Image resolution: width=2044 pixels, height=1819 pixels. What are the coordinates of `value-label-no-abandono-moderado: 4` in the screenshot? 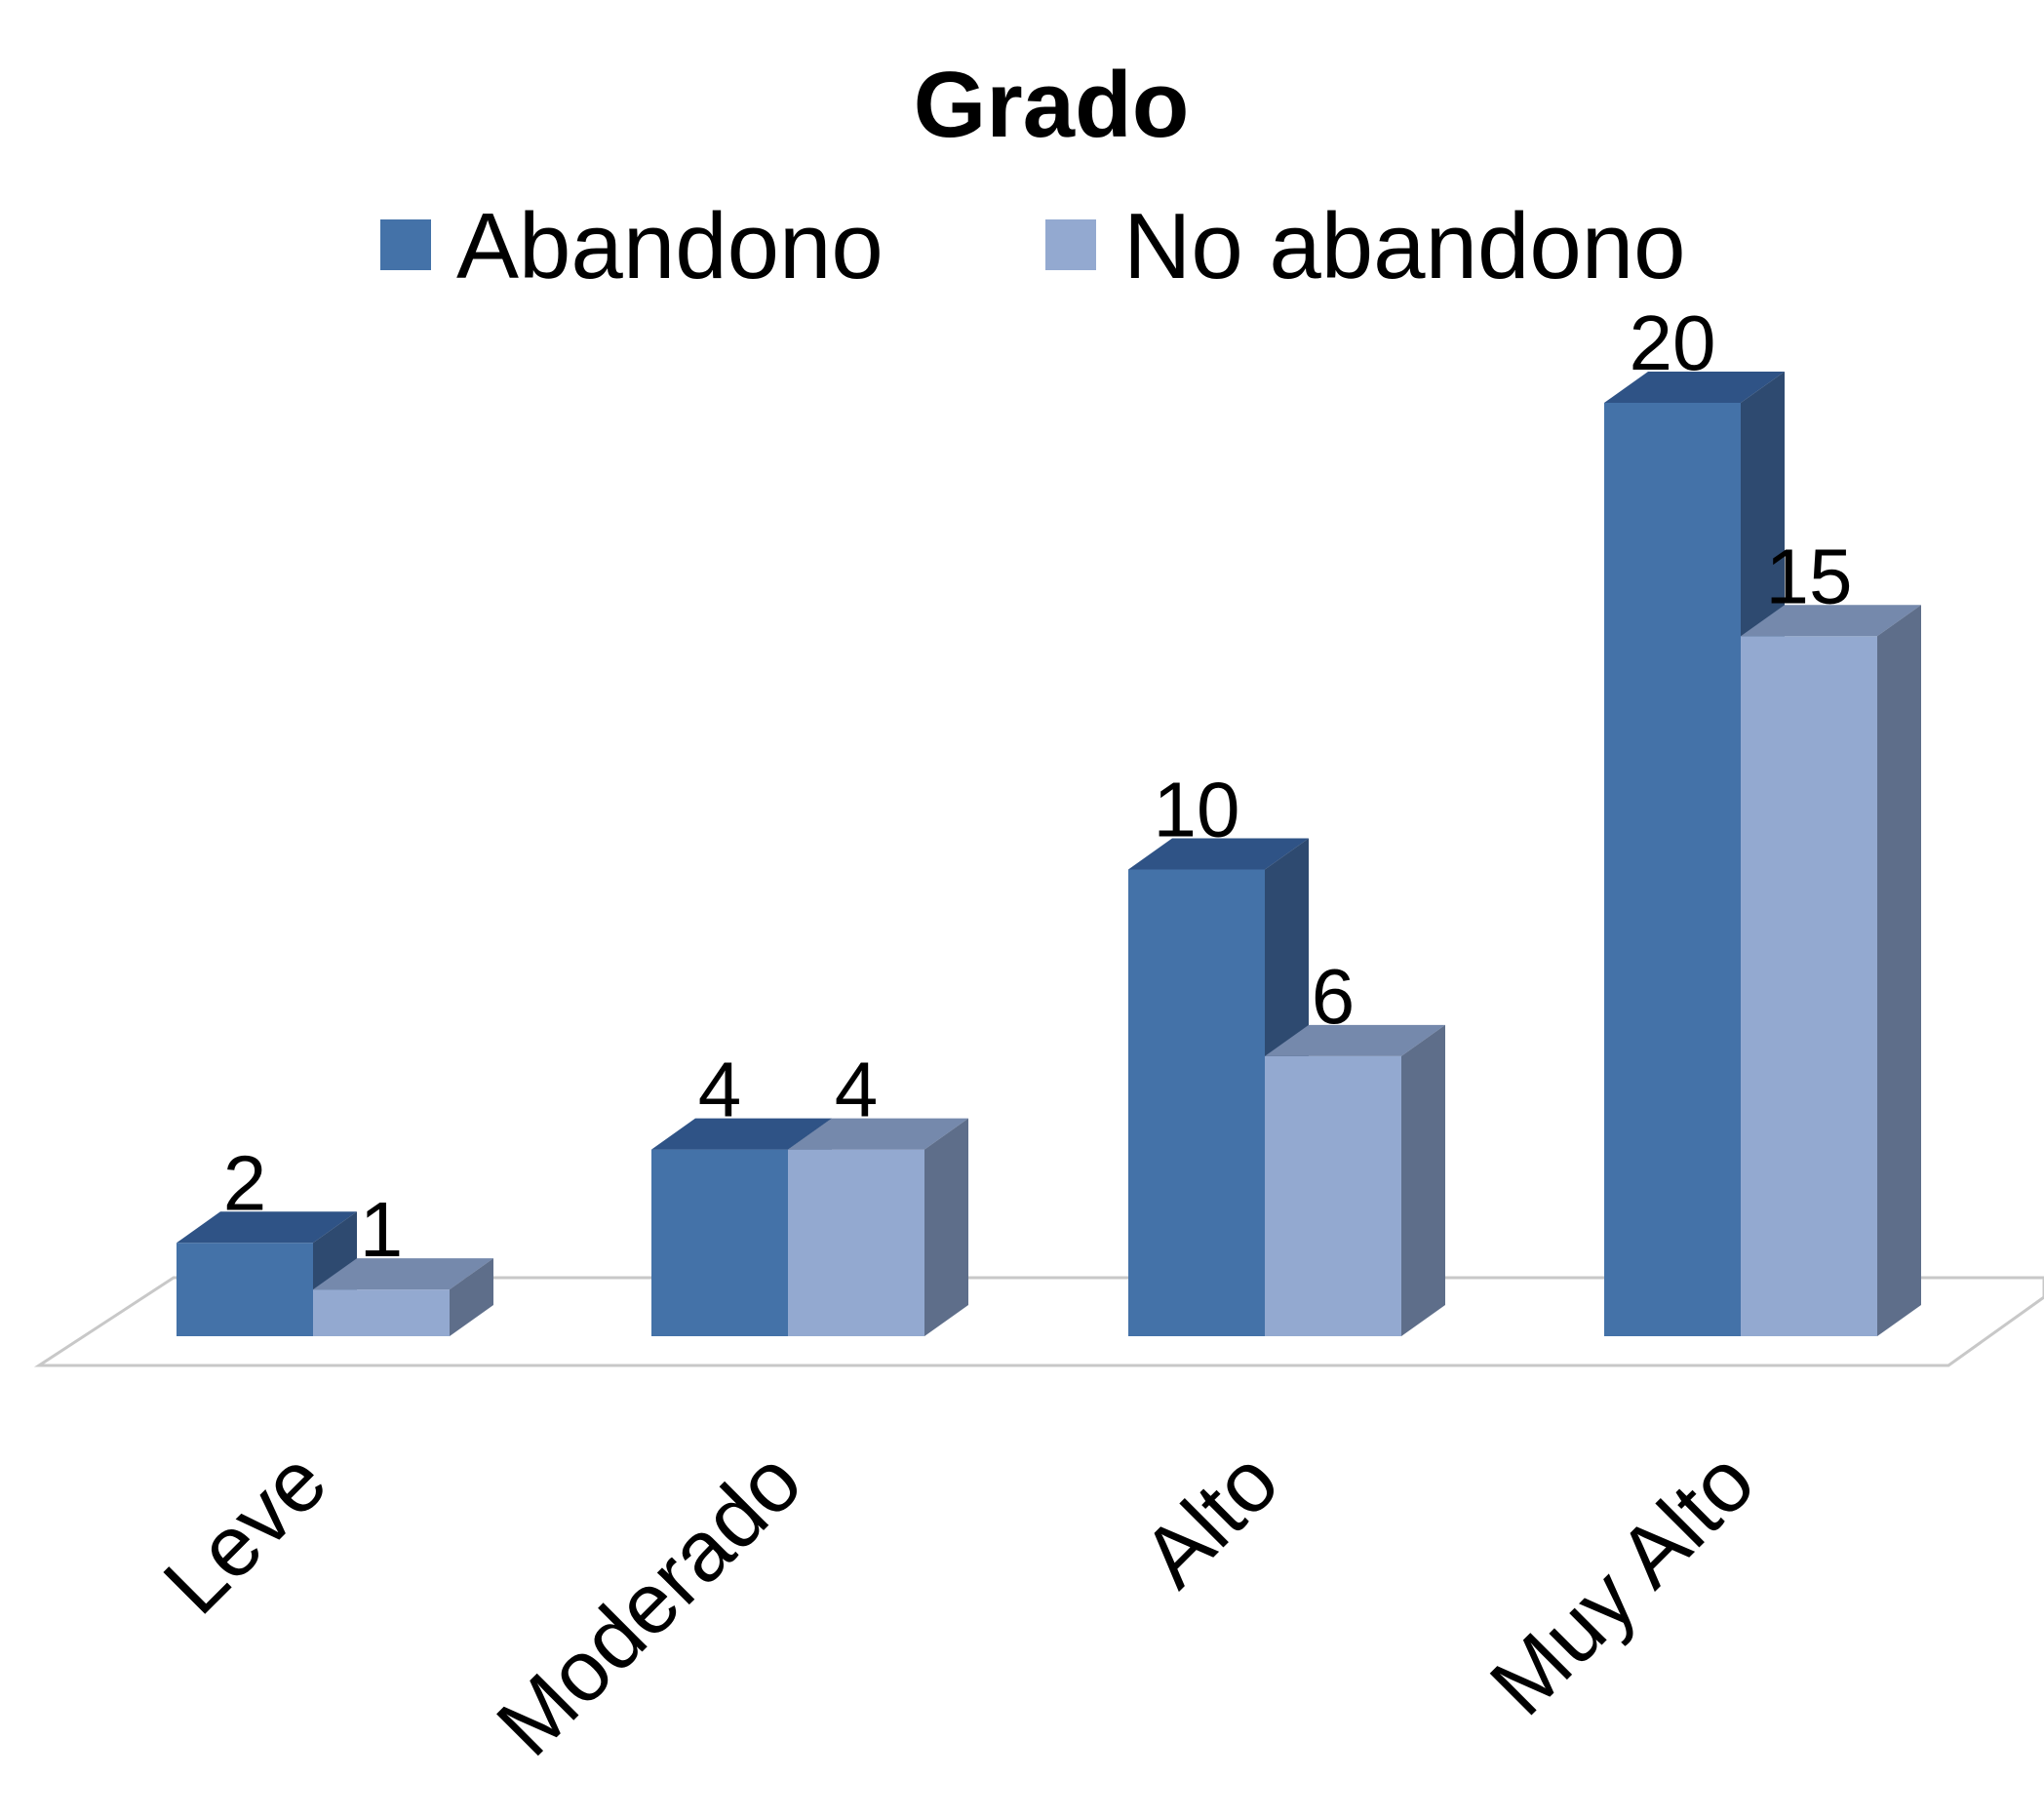 It's located at (857, 1090).